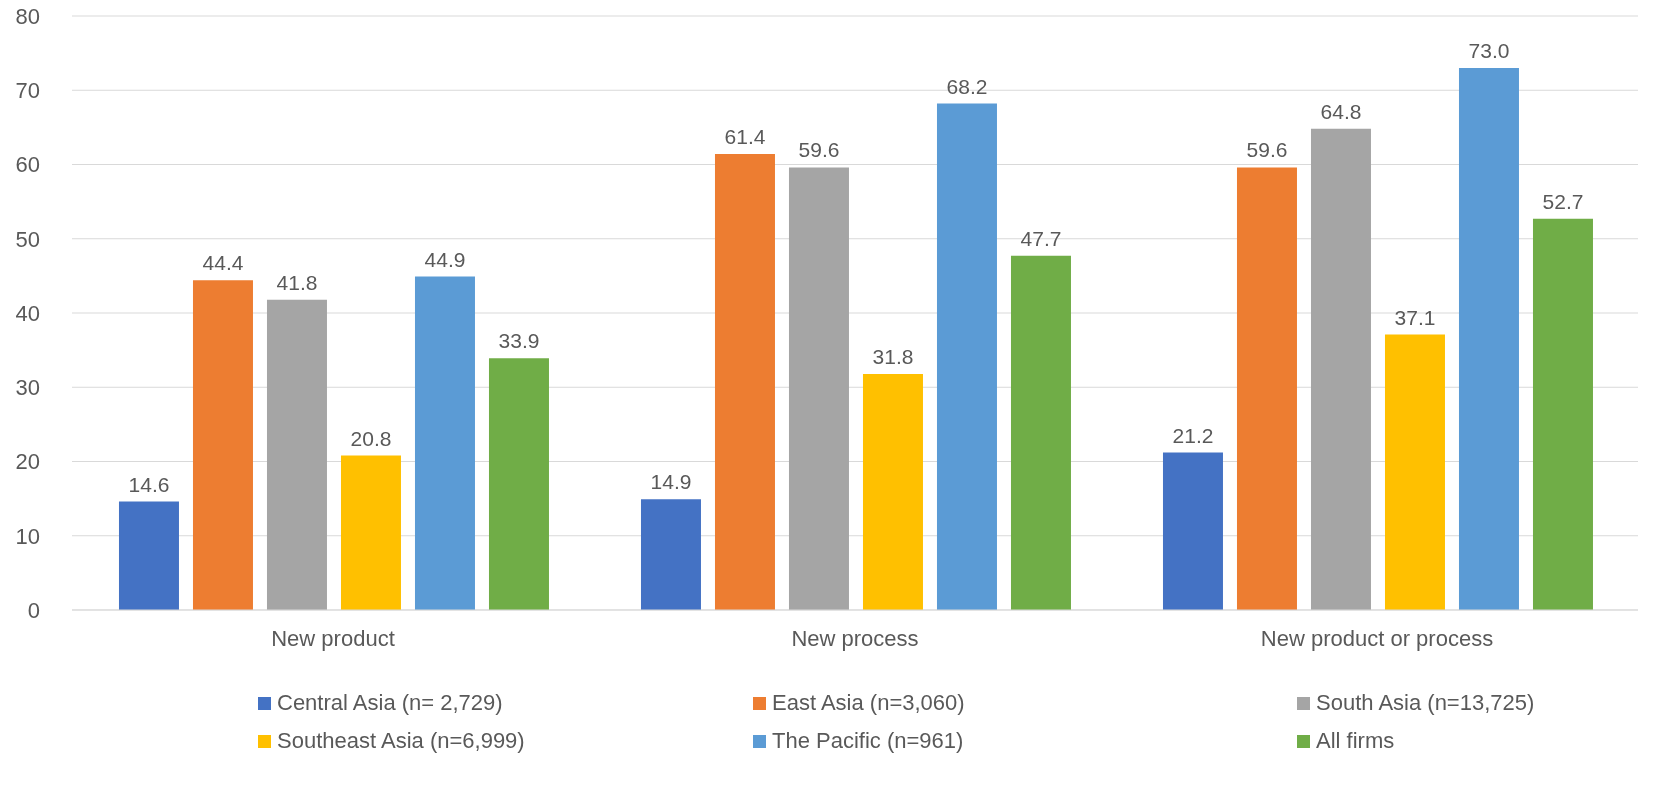 The image size is (1658, 799). What do you see at coordinates (333, 638) in the screenshot?
I see `x-tick-label: New product` at bounding box center [333, 638].